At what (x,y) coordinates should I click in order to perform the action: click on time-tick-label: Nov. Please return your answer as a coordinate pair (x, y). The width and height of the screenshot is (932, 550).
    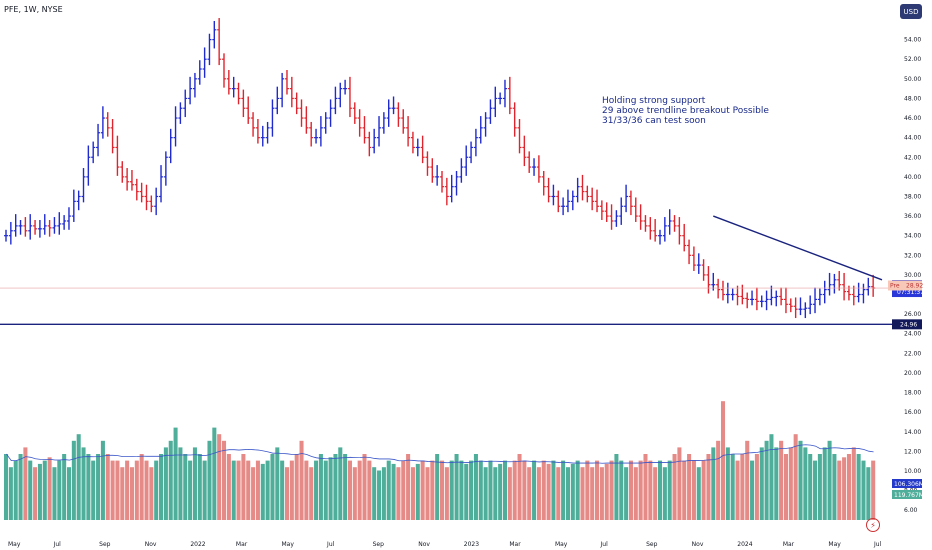
    Looking at the image, I should click on (424, 544).